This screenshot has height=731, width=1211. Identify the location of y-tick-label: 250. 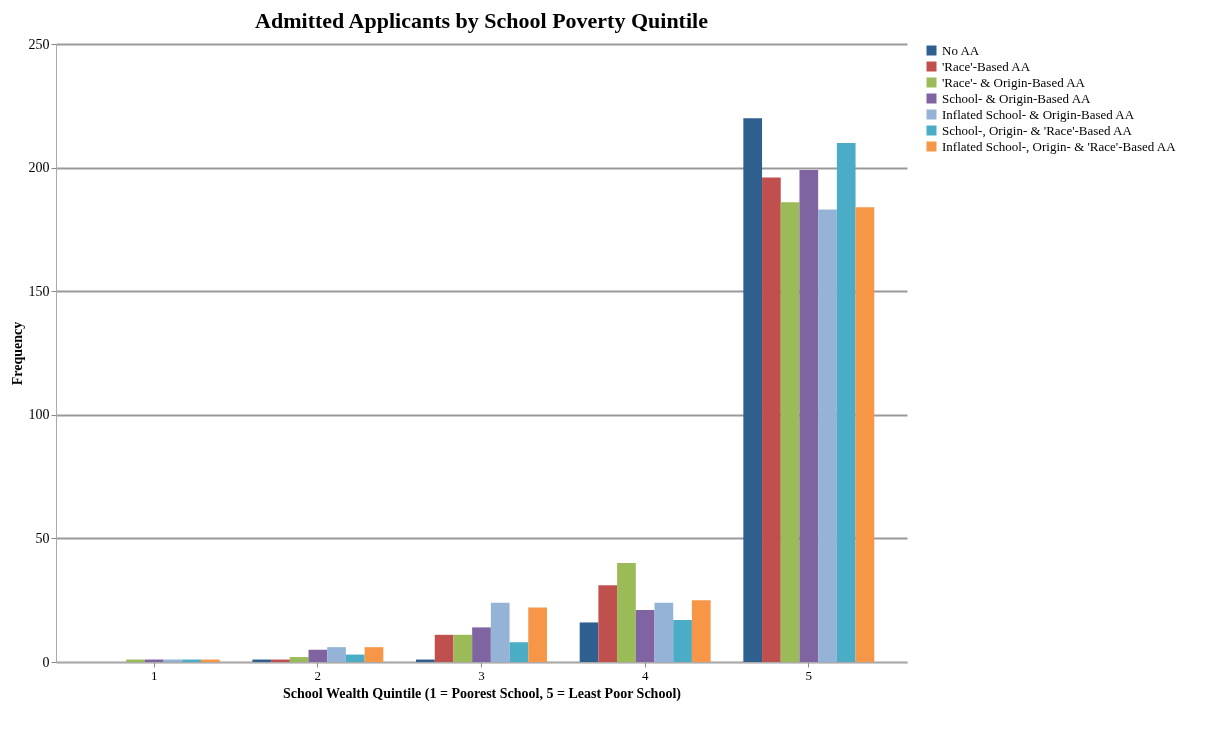
(39, 44).